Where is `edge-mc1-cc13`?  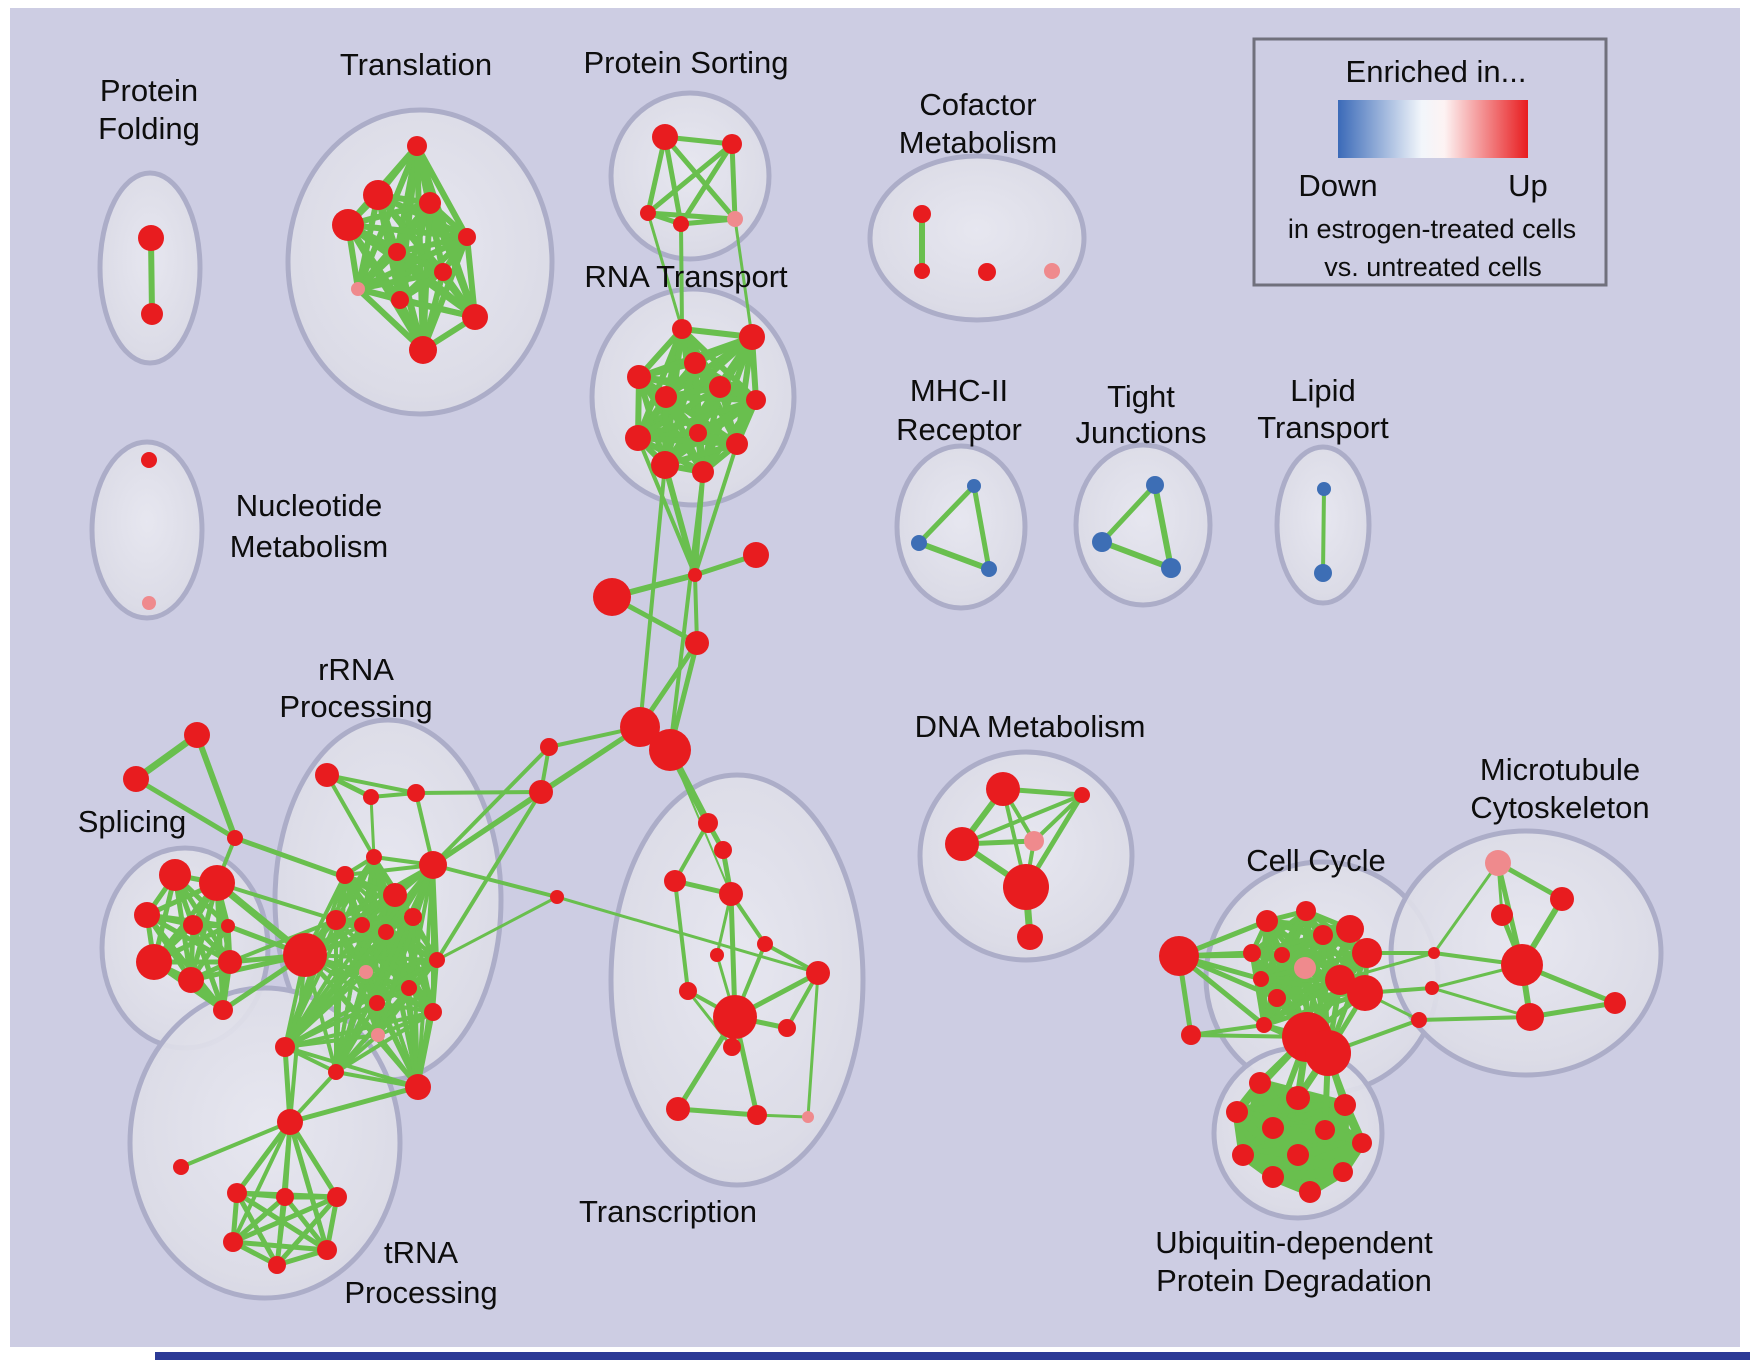 edge-mc1-cc13 is located at coordinates (1387, 966).